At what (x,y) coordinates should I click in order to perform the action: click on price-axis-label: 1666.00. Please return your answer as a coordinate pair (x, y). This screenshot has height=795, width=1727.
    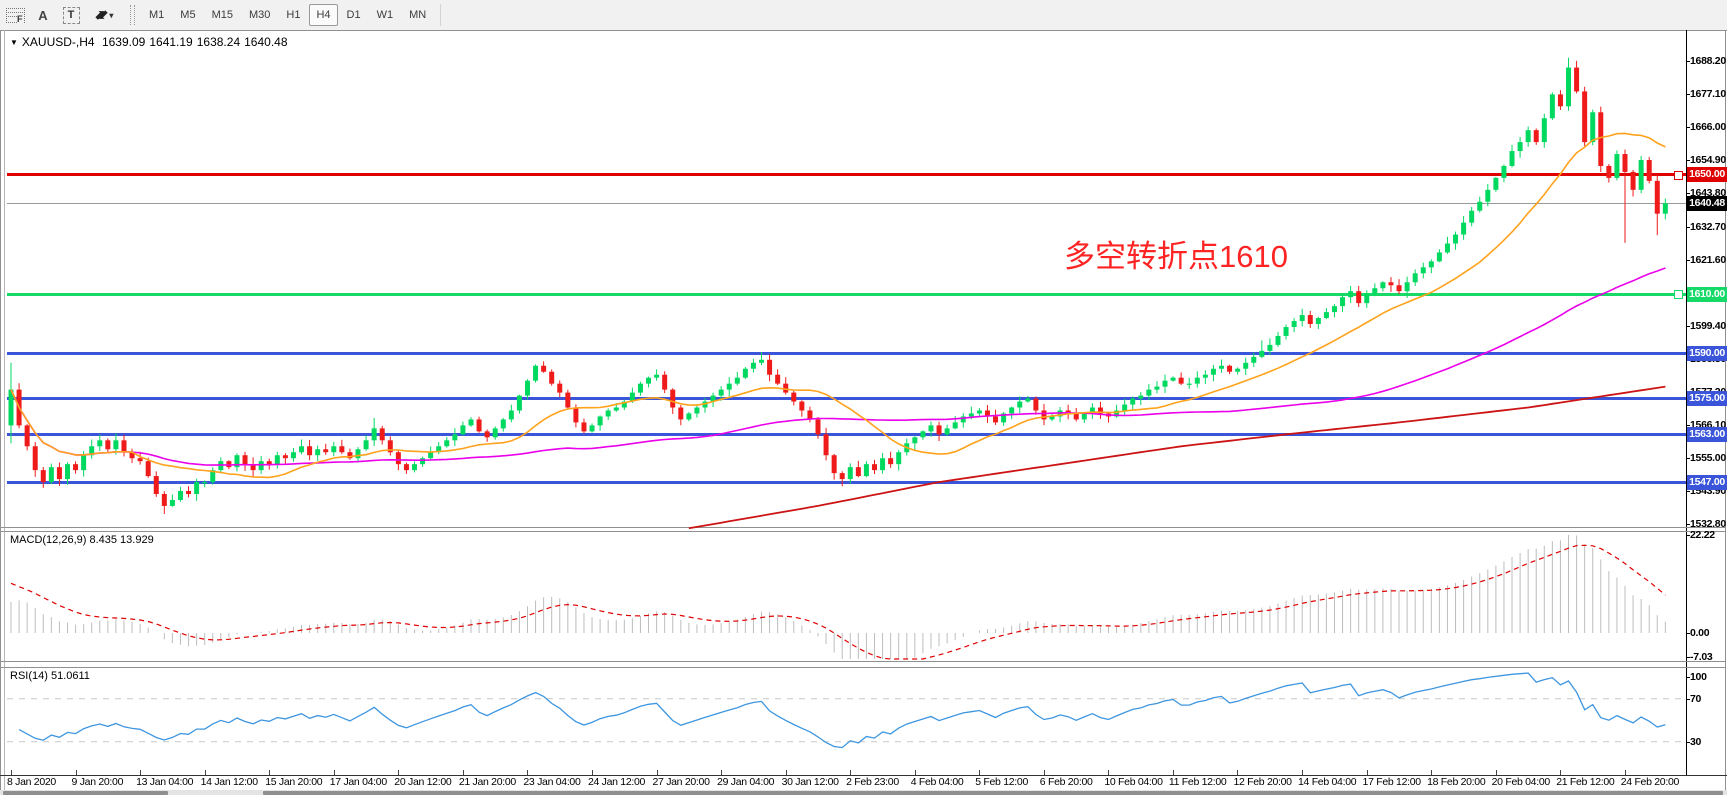
    Looking at the image, I should click on (1708, 127).